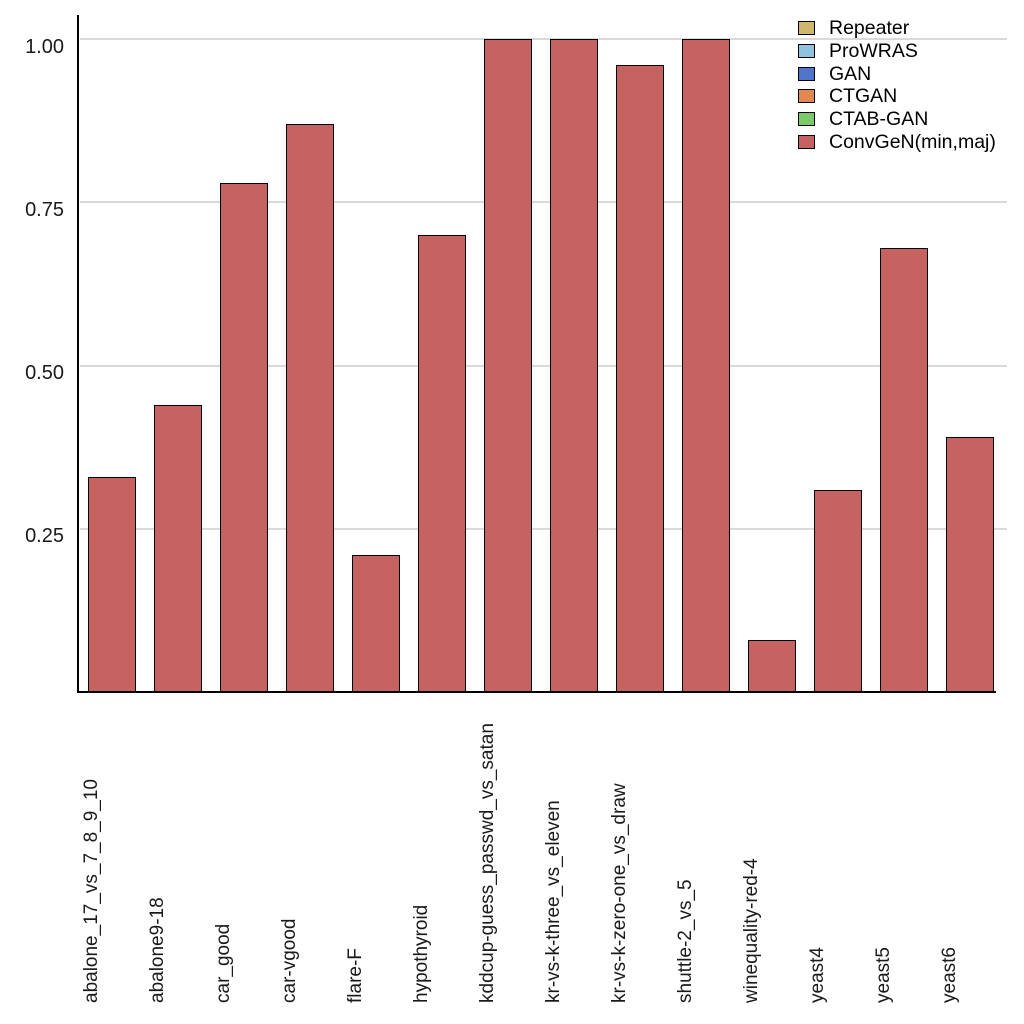 This screenshot has width=1024, height=1024. What do you see at coordinates (44, 46) in the screenshot?
I see `y-tick-label-1.00: 1.00` at bounding box center [44, 46].